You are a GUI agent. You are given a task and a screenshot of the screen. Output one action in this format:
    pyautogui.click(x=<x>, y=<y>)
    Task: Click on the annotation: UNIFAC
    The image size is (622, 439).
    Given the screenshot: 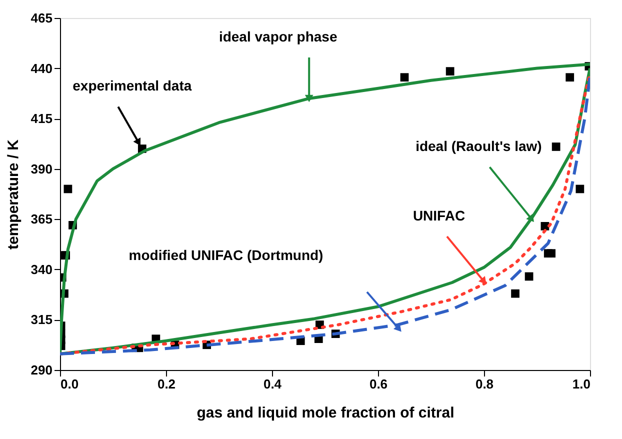 What is the action you would take?
    pyautogui.click(x=439, y=215)
    